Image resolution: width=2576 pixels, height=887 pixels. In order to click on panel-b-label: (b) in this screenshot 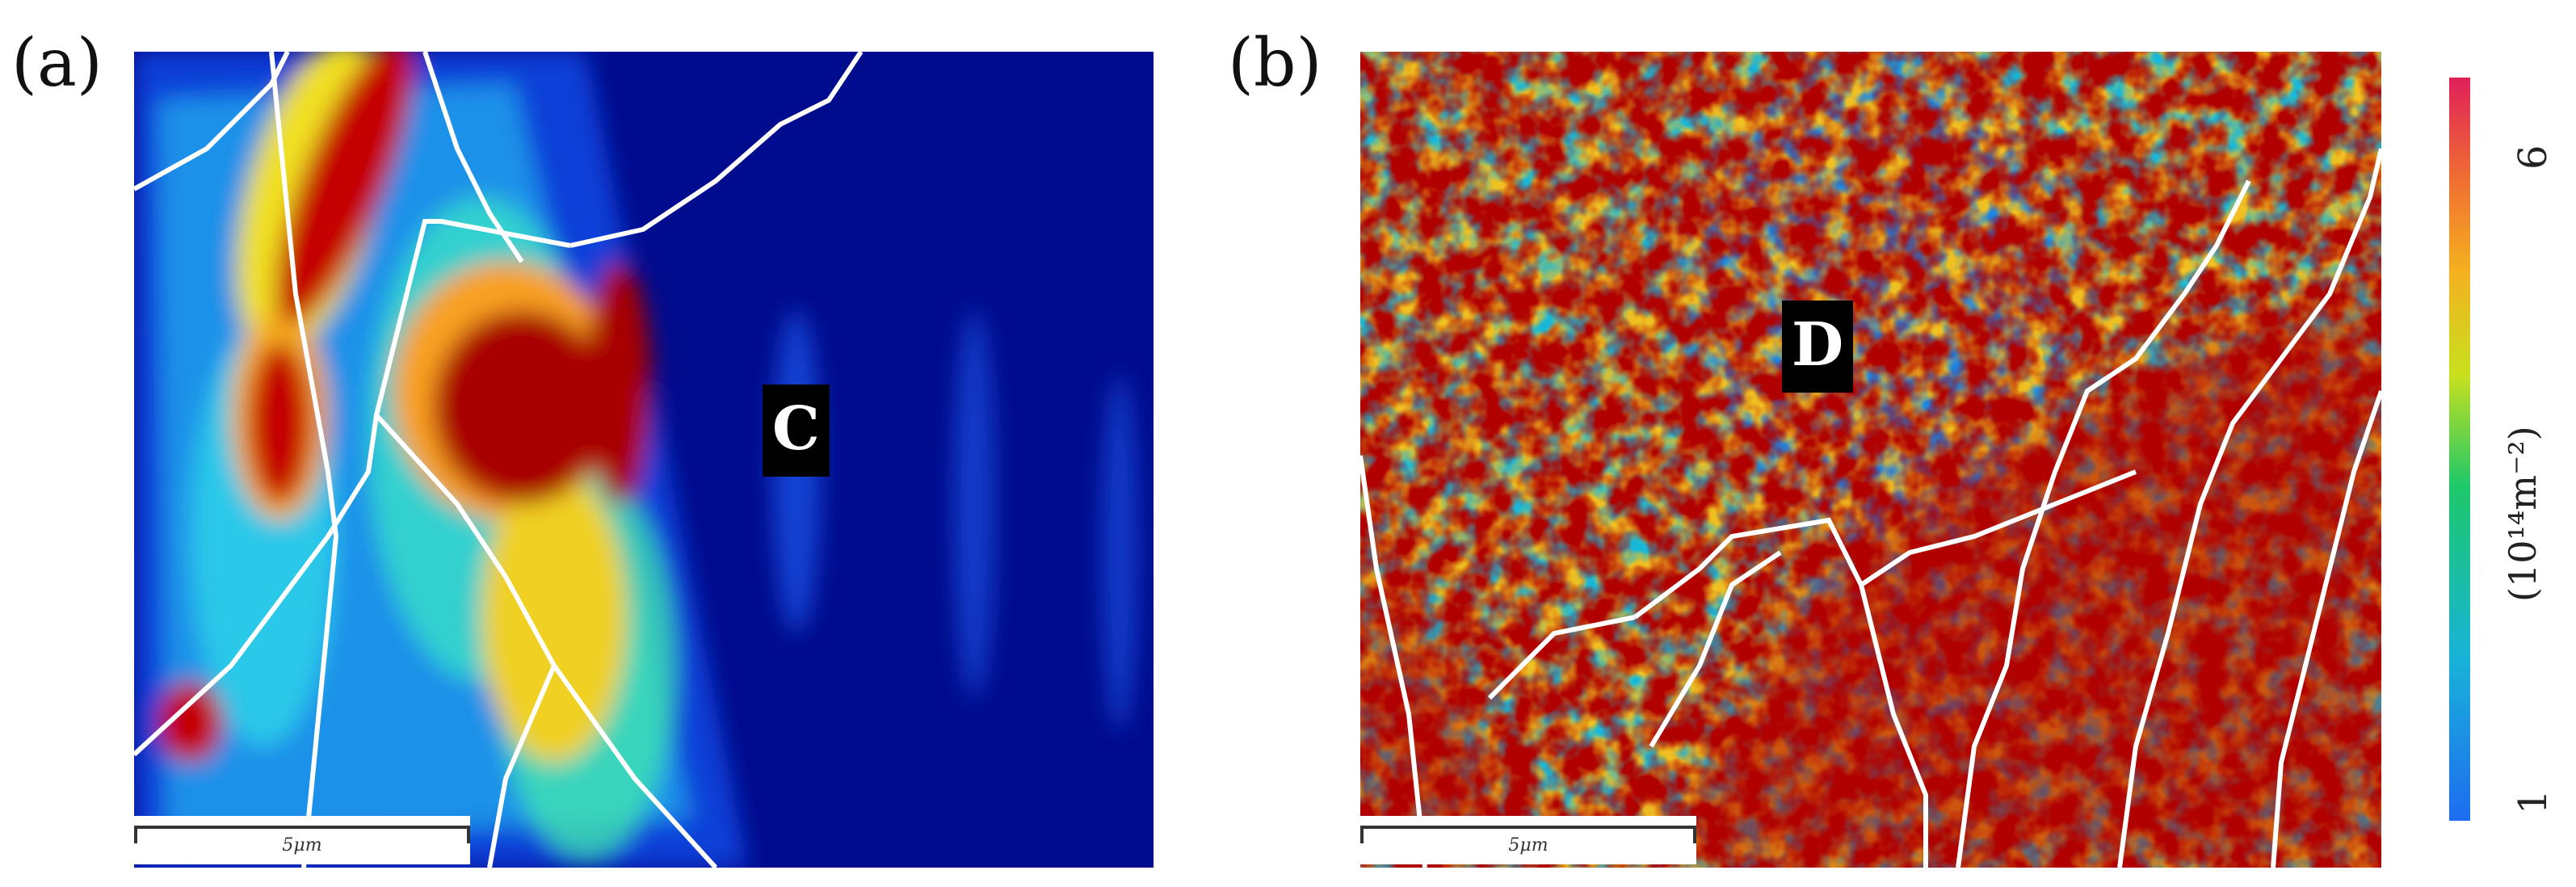, I will do `click(1275, 63)`.